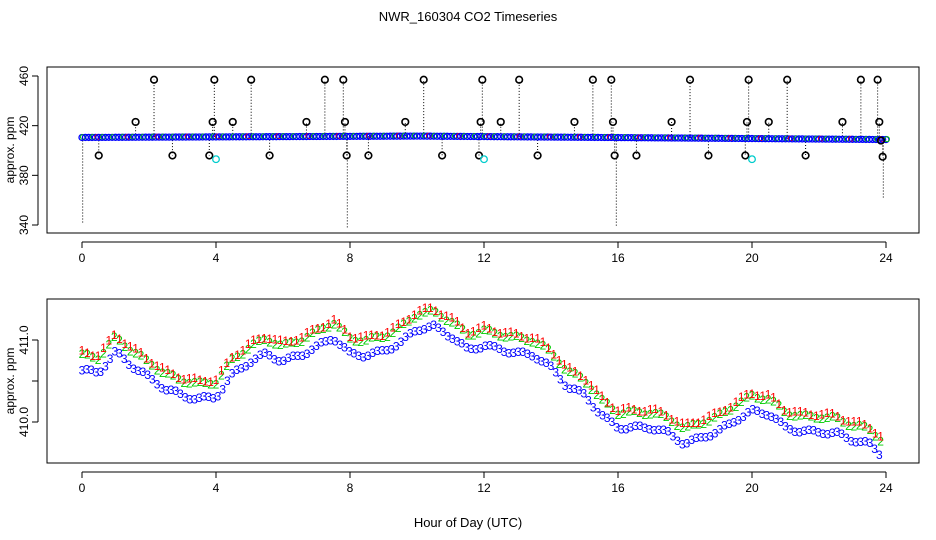  What do you see at coordinates (618, 488) in the screenshot?
I see `x-tick-label-1-4: 16` at bounding box center [618, 488].